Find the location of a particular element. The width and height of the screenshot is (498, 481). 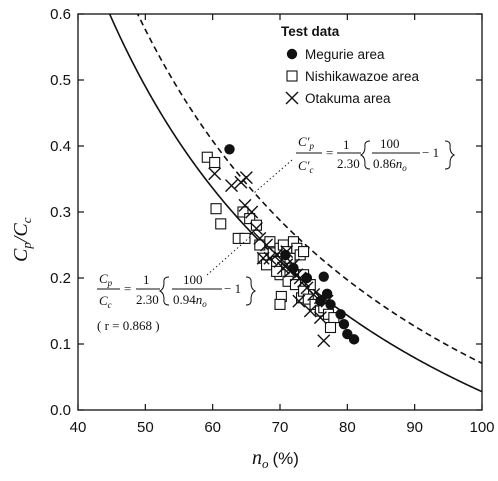

eq-solid-correlation: ( r = 0.868 ) is located at coordinates (128, 325).